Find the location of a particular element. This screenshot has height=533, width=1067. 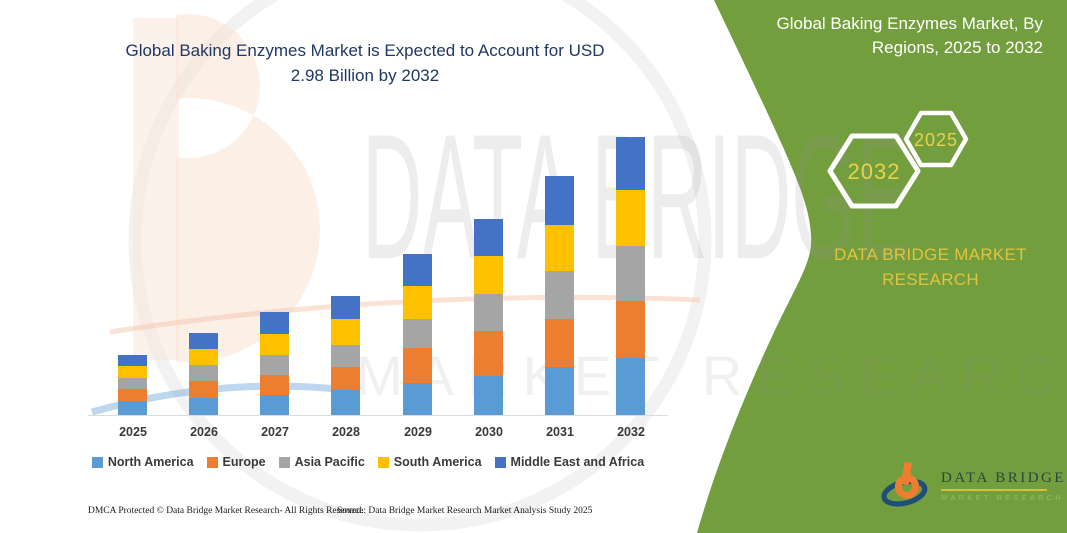

x-axis-label-2032: 2032 is located at coordinates (631, 432).